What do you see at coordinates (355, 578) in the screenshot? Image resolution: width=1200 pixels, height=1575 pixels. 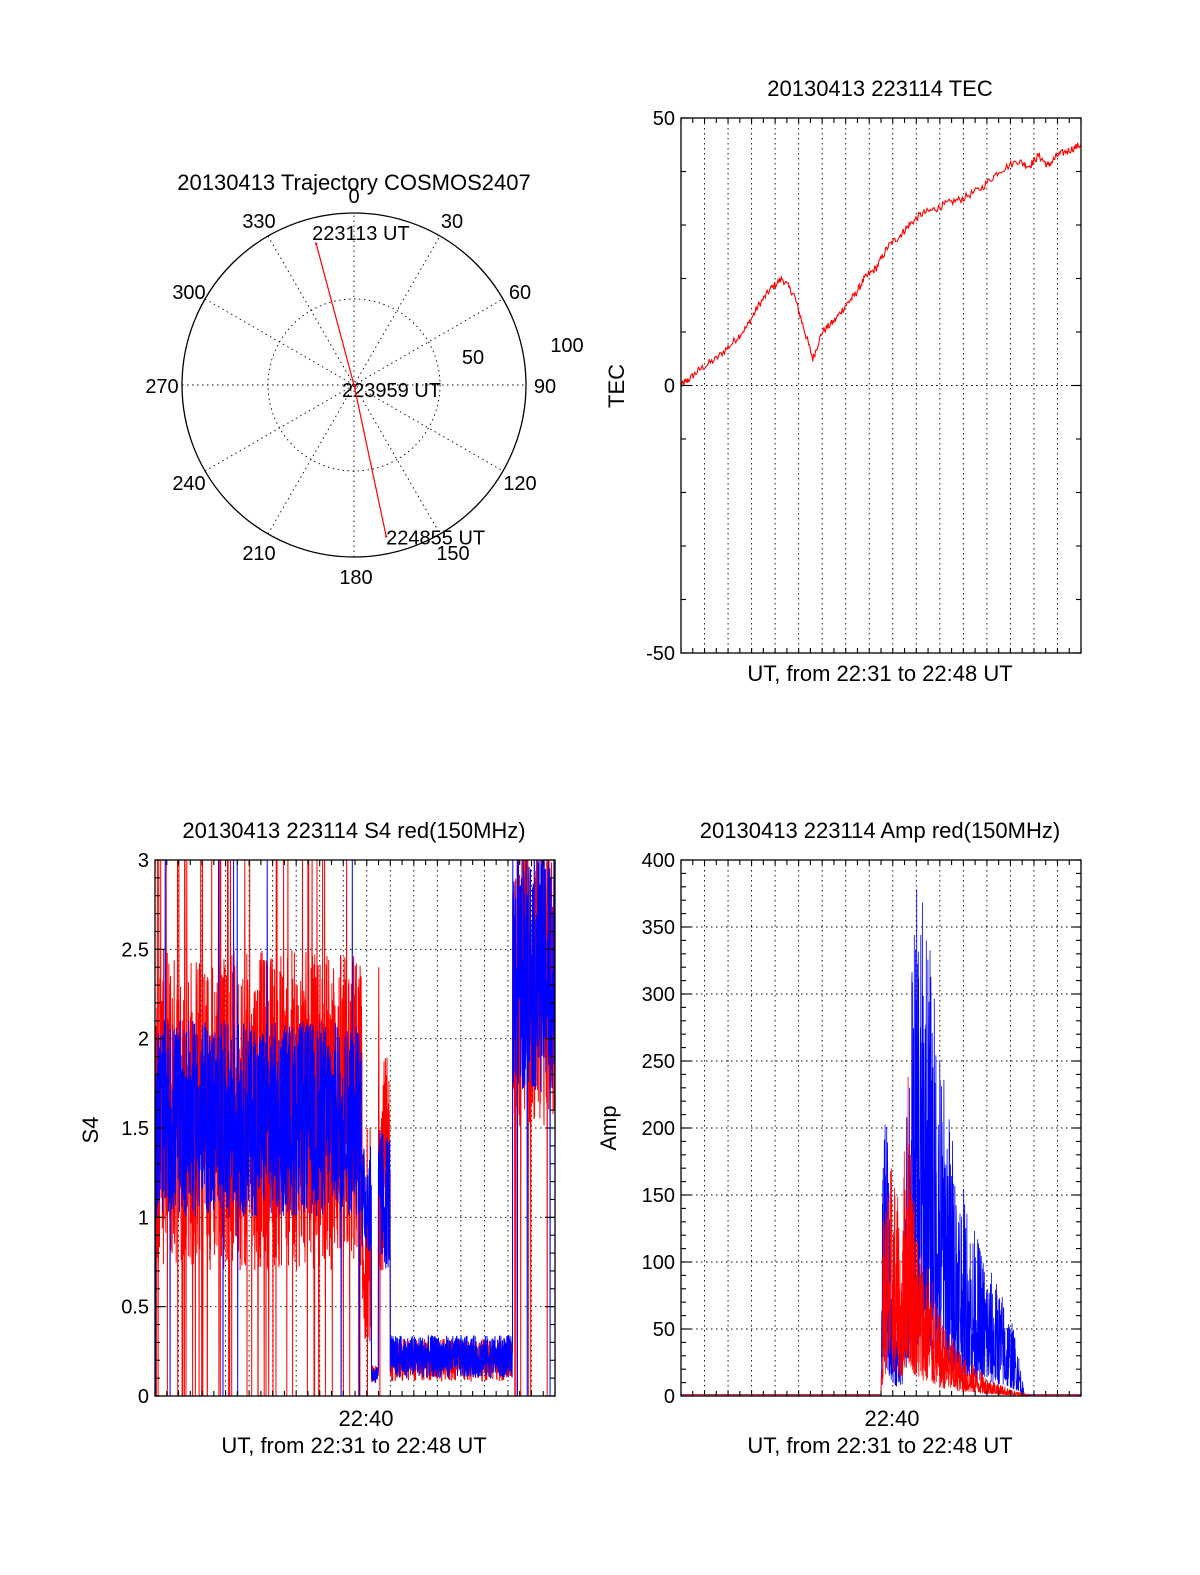 I see `polar-angle-label: 180` at bounding box center [355, 578].